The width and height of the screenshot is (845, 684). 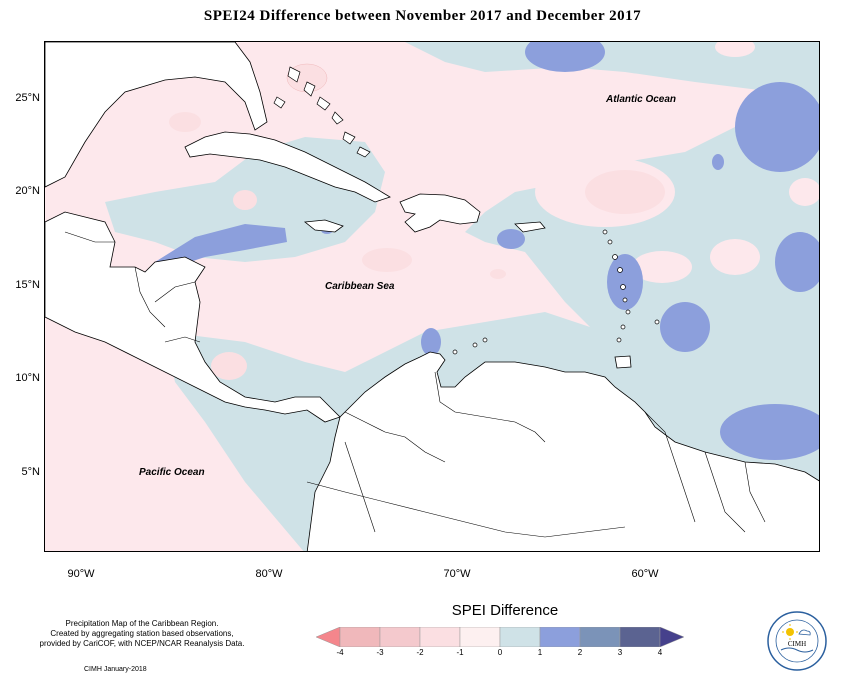 What do you see at coordinates (27, 191) in the screenshot?
I see `latitude-label: 20°N` at bounding box center [27, 191].